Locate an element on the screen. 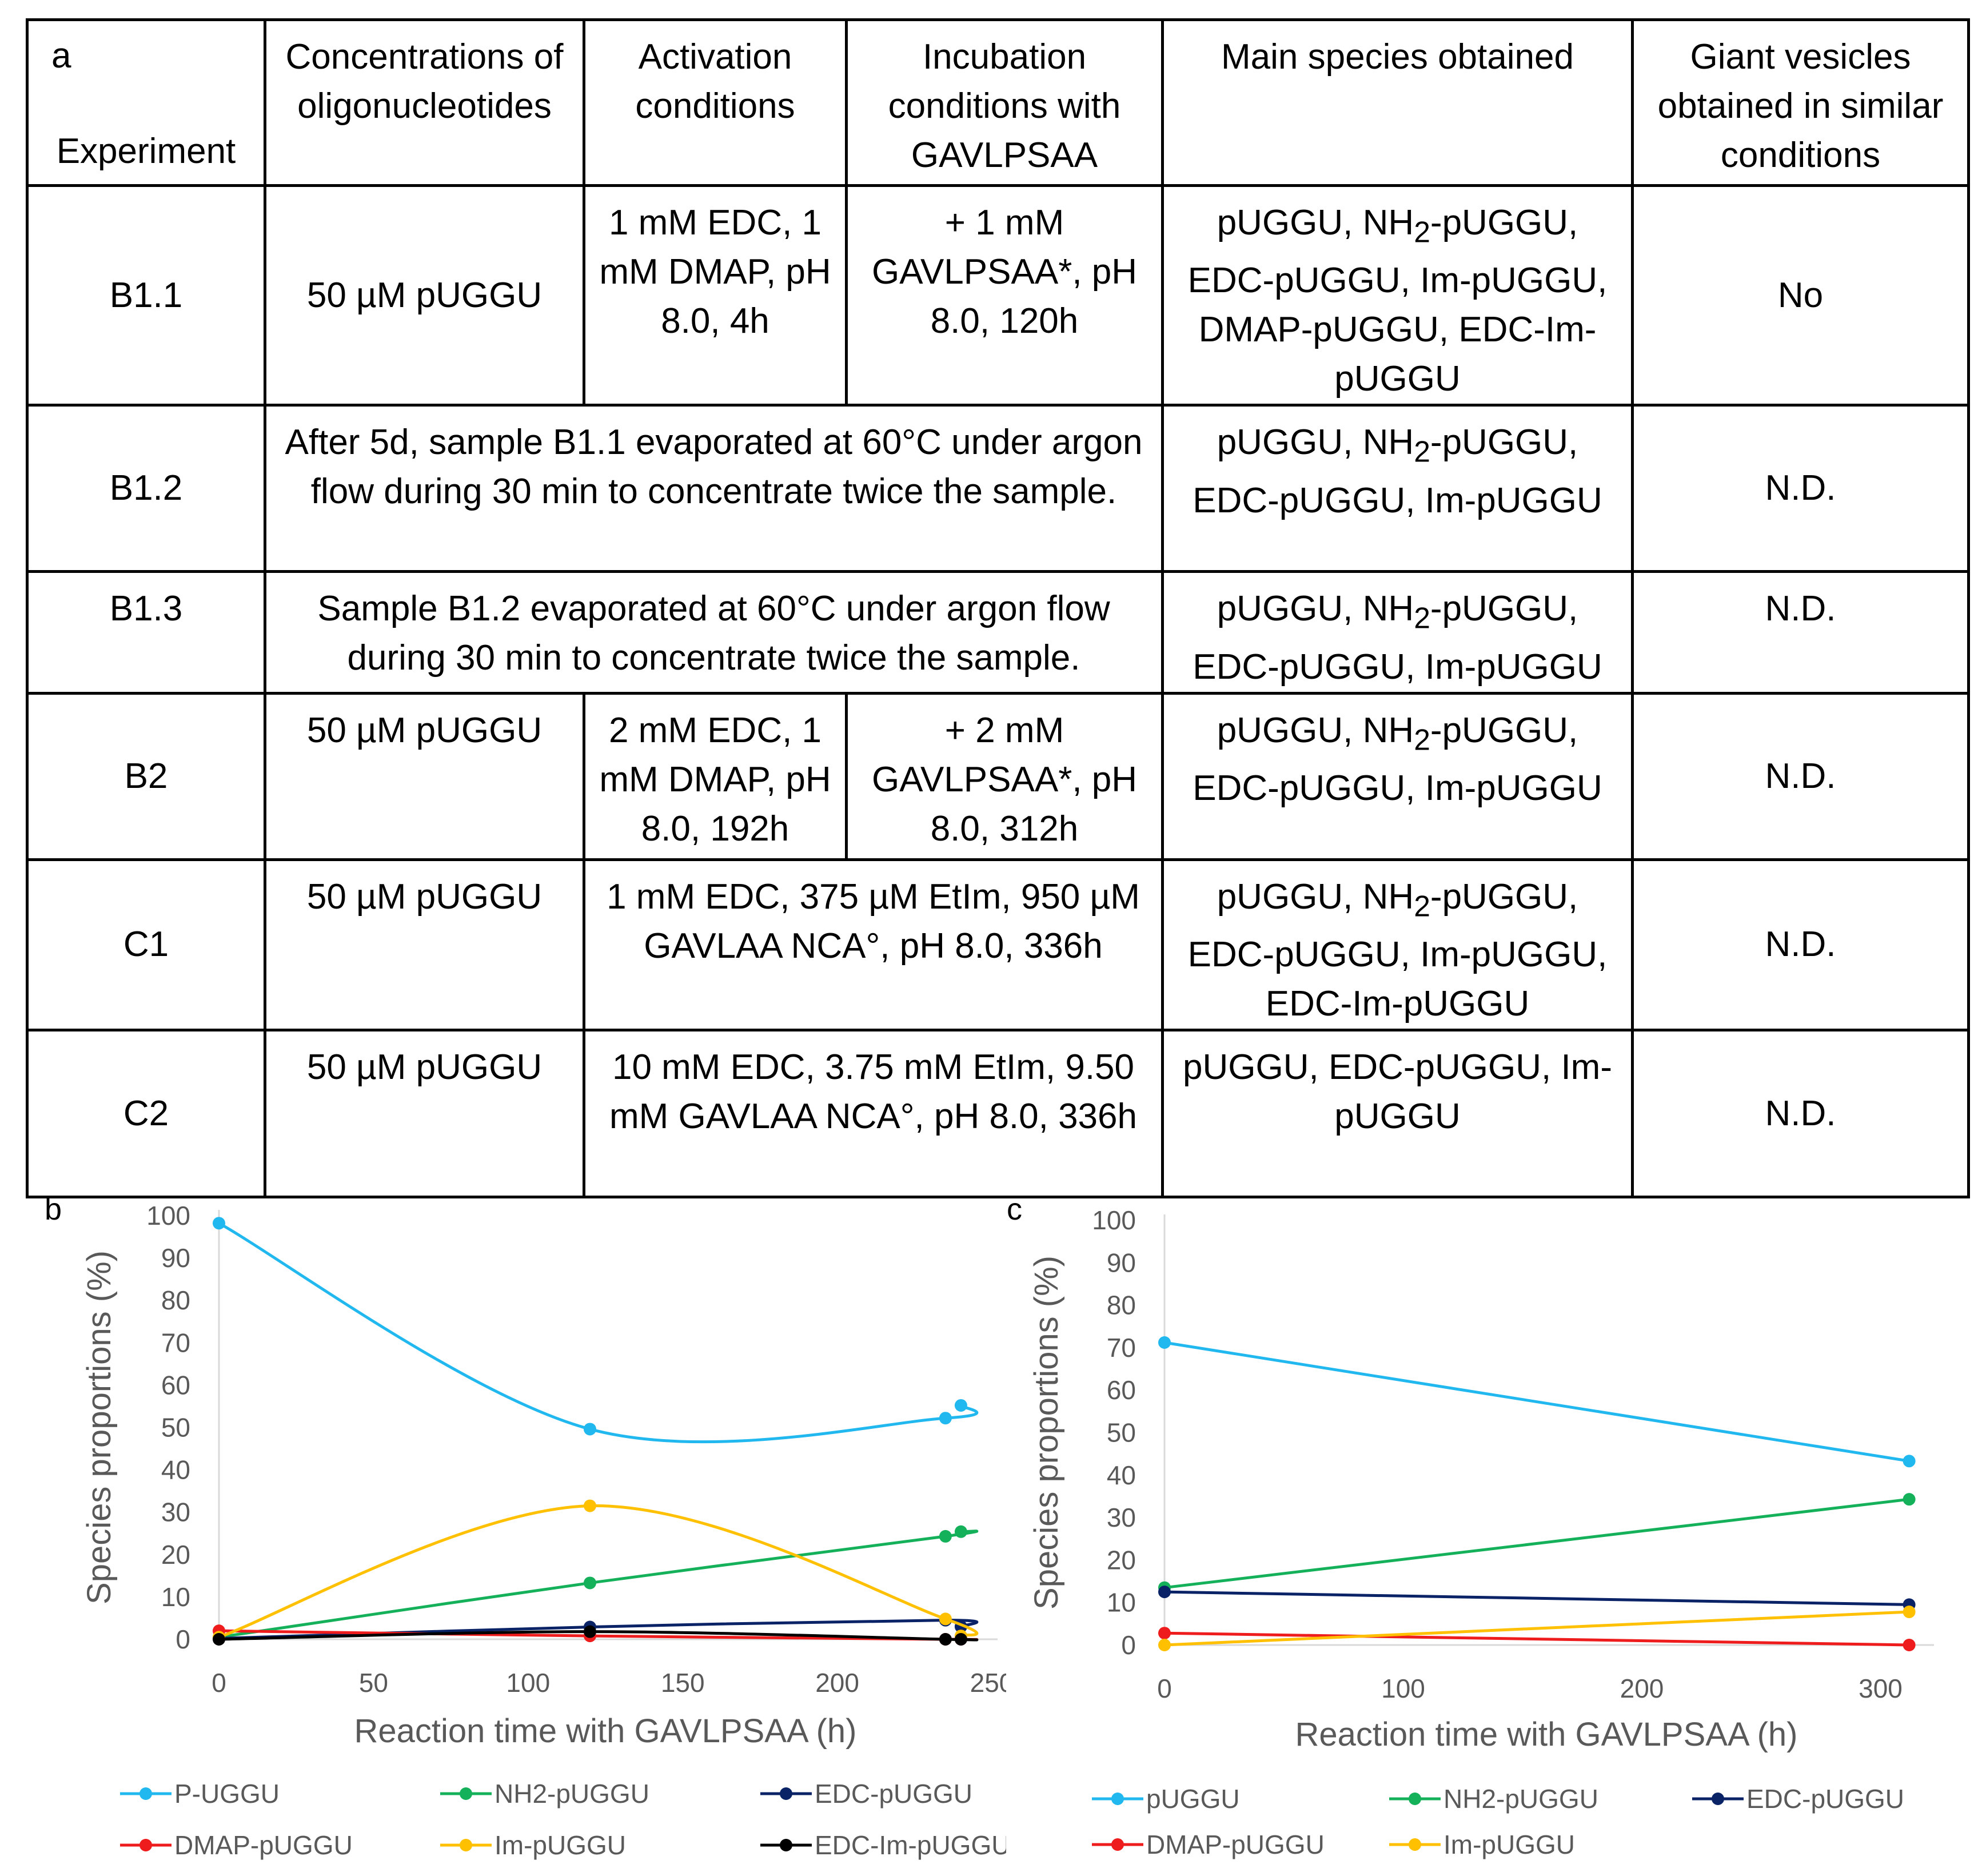 This screenshot has height=1876, width=1986. series-line-nh2-puggu is located at coordinates (598, 1584).